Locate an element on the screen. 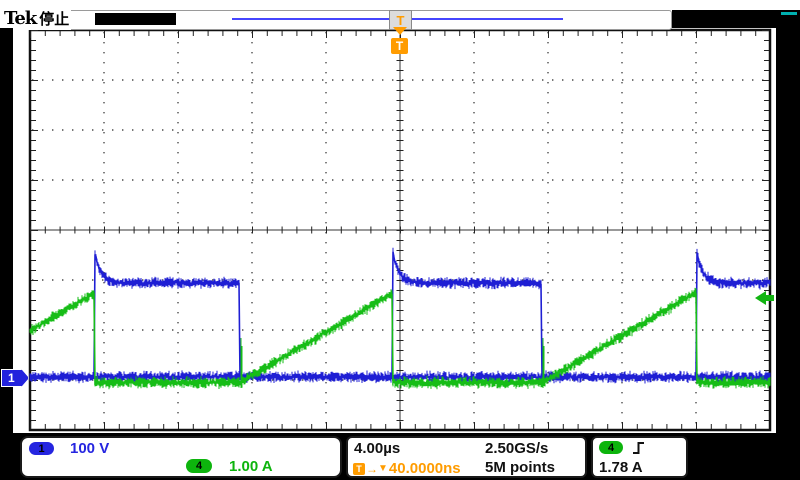  status-black-bar is located at coordinates (135, 19).